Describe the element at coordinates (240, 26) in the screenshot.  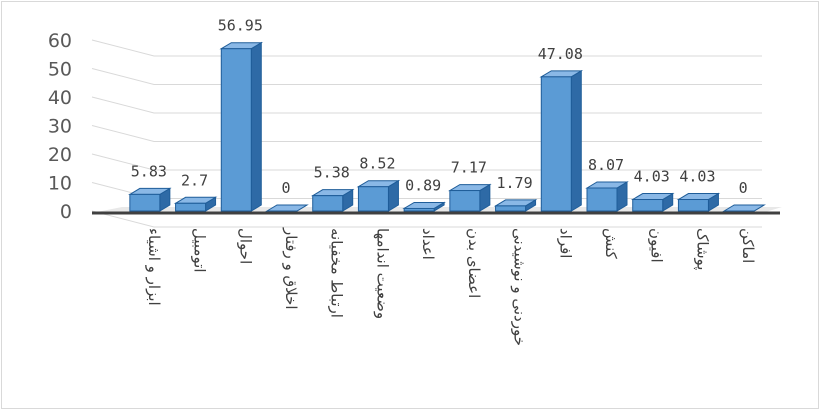
I see `data-label: 56.95` at that location.